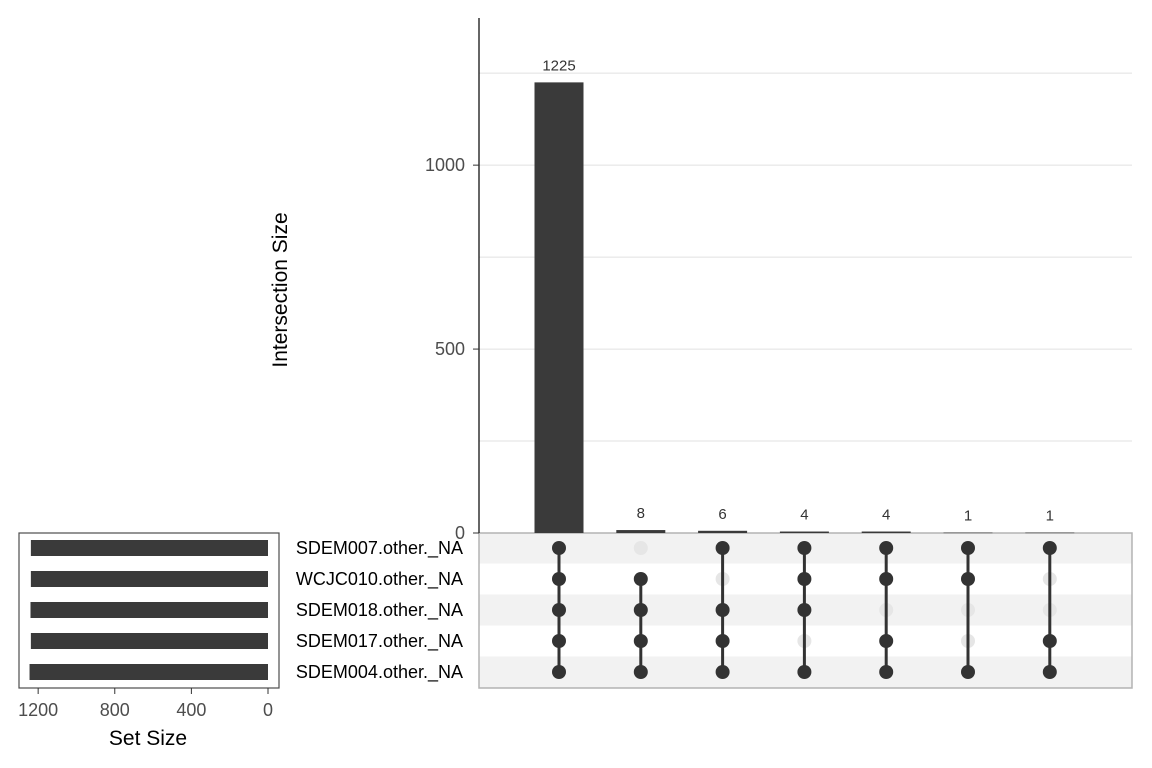 This screenshot has height=768, width=1152. What do you see at coordinates (379, 672) in the screenshot?
I see `set-label: SDEM004.other._NA` at bounding box center [379, 672].